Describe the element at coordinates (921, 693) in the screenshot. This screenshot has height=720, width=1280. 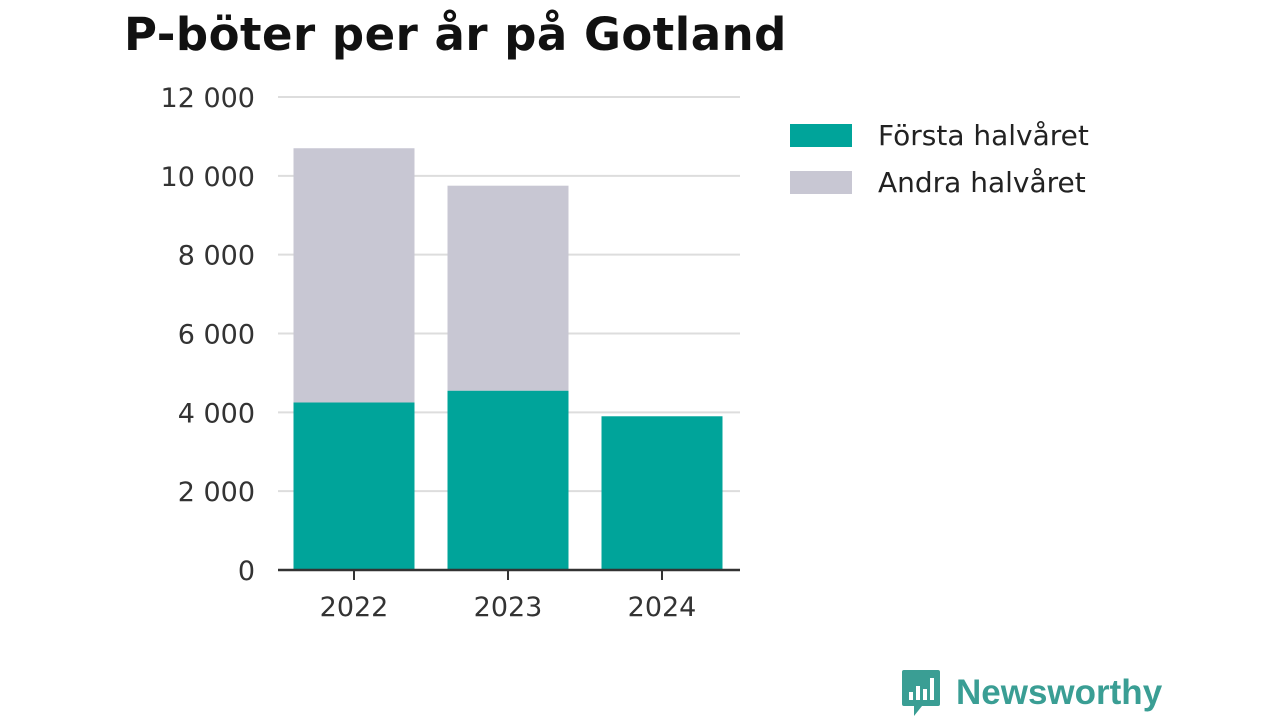
I see `bar-chart-speech-bubble-icon` at that location.